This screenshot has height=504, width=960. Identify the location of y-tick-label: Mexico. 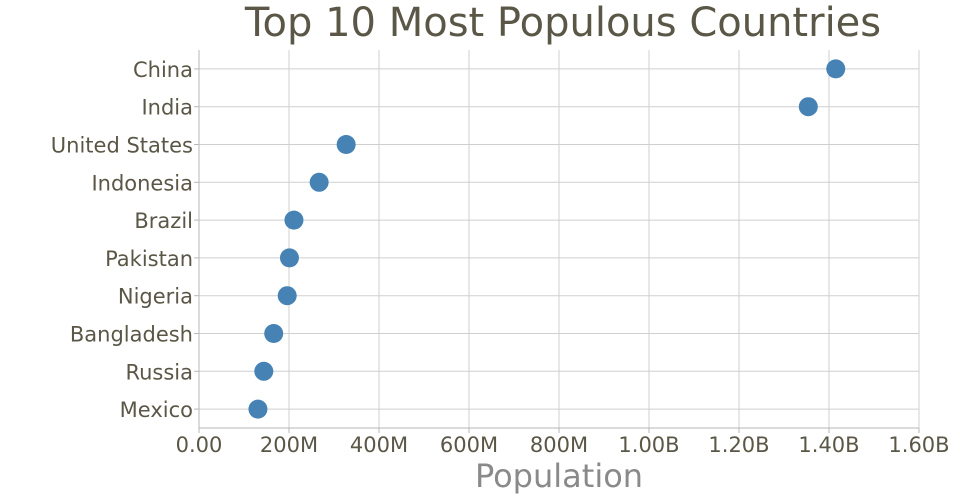
(156, 410).